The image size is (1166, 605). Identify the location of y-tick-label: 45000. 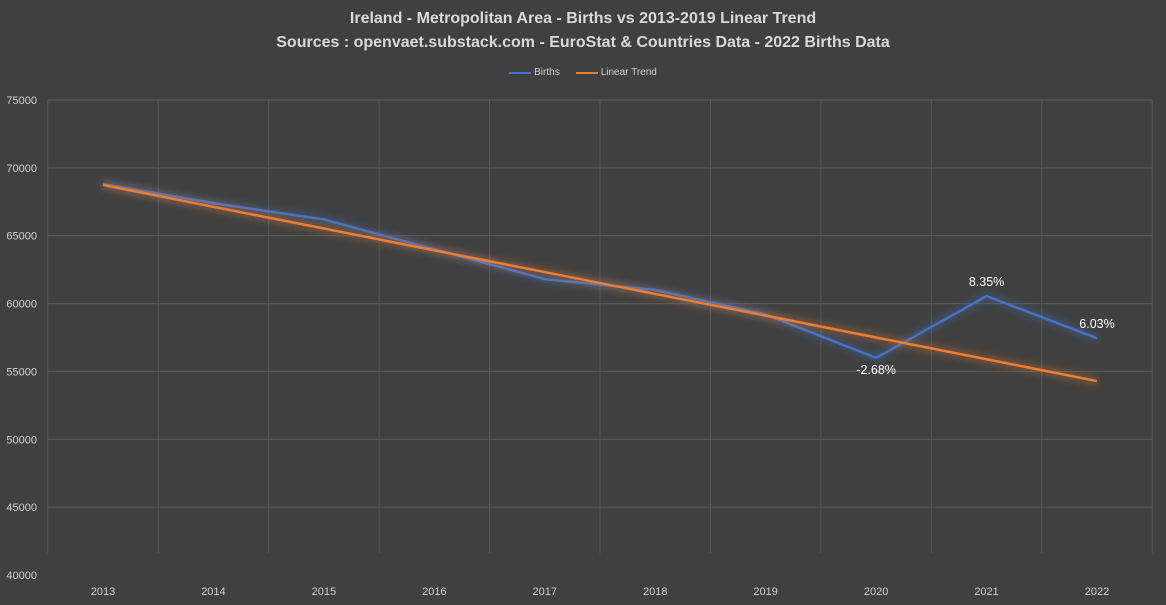
(21, 508).